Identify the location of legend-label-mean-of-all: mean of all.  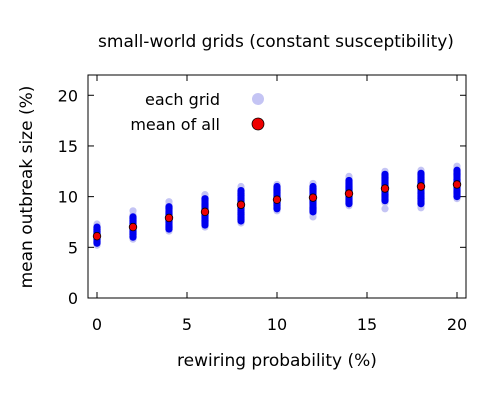
(175, 124).